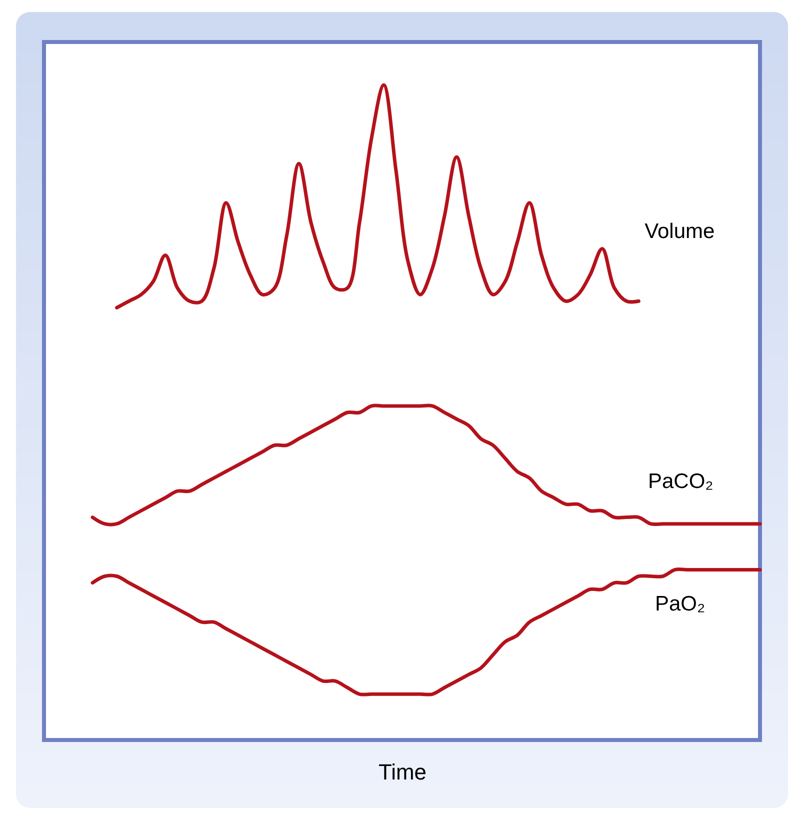 This screenshot has height=825, width=804. What do you see at coordinates (681, 481) in the screenshot?
I see `series-label: PaCO₂` at bounding box center [681, 481].